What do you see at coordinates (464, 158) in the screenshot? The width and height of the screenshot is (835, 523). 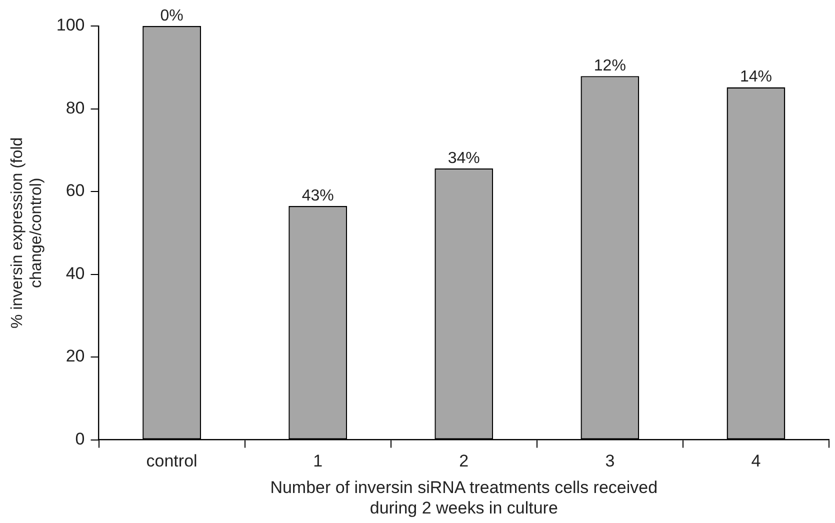 I see `annotation: 34%` at bounding box center [464, 158].